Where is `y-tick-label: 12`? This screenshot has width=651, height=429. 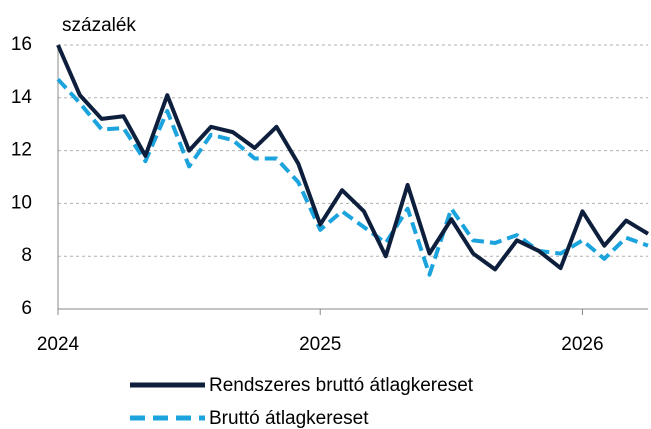 y-tick-label: 12 is located at coordinates (21, 150).